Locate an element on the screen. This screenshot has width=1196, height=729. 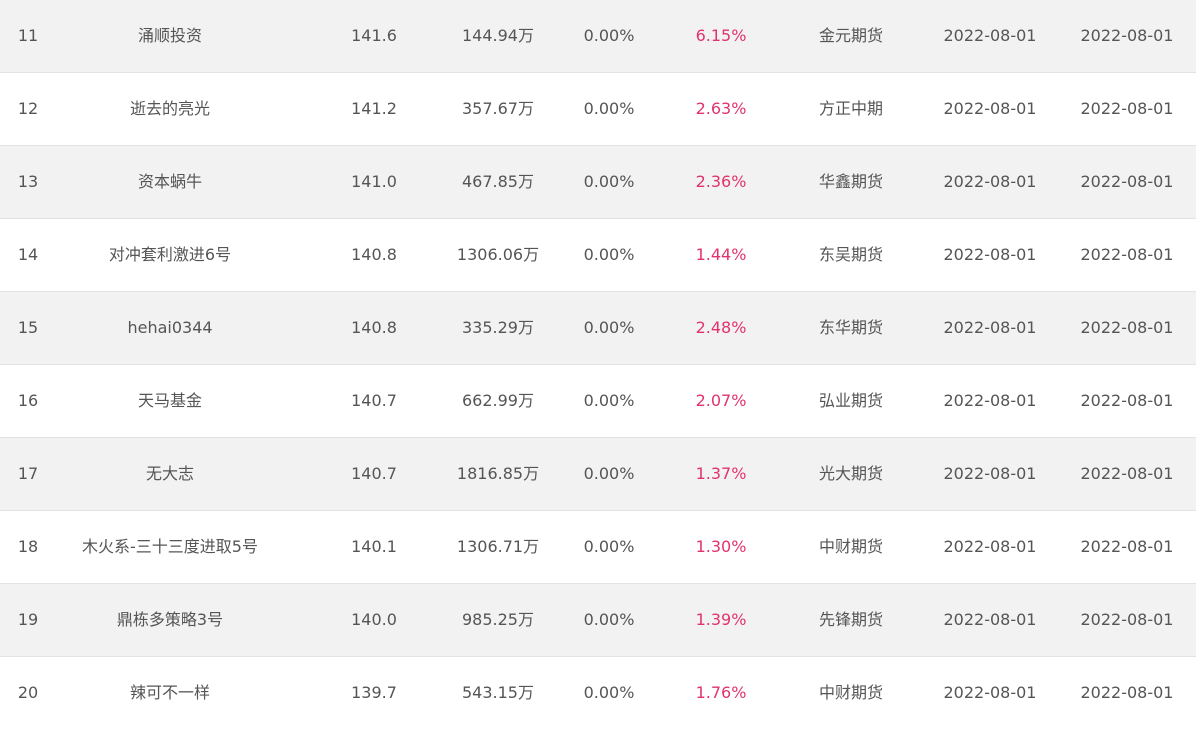
account-name-cell: 逝去的亮光 is located at coordinates (169, 108).